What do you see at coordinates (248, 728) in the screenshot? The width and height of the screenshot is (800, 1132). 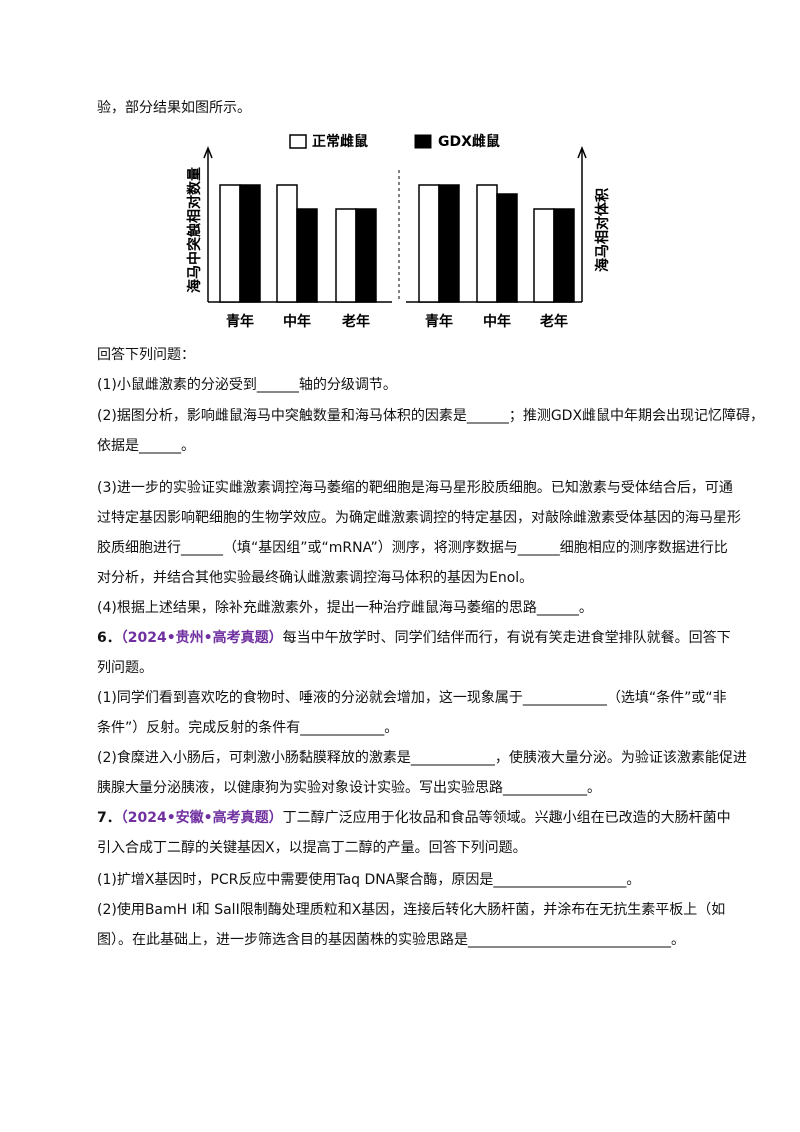 I see `text-line: 条件”）反射。完成反射的条件有____________。` at bounding box center [248, 728].